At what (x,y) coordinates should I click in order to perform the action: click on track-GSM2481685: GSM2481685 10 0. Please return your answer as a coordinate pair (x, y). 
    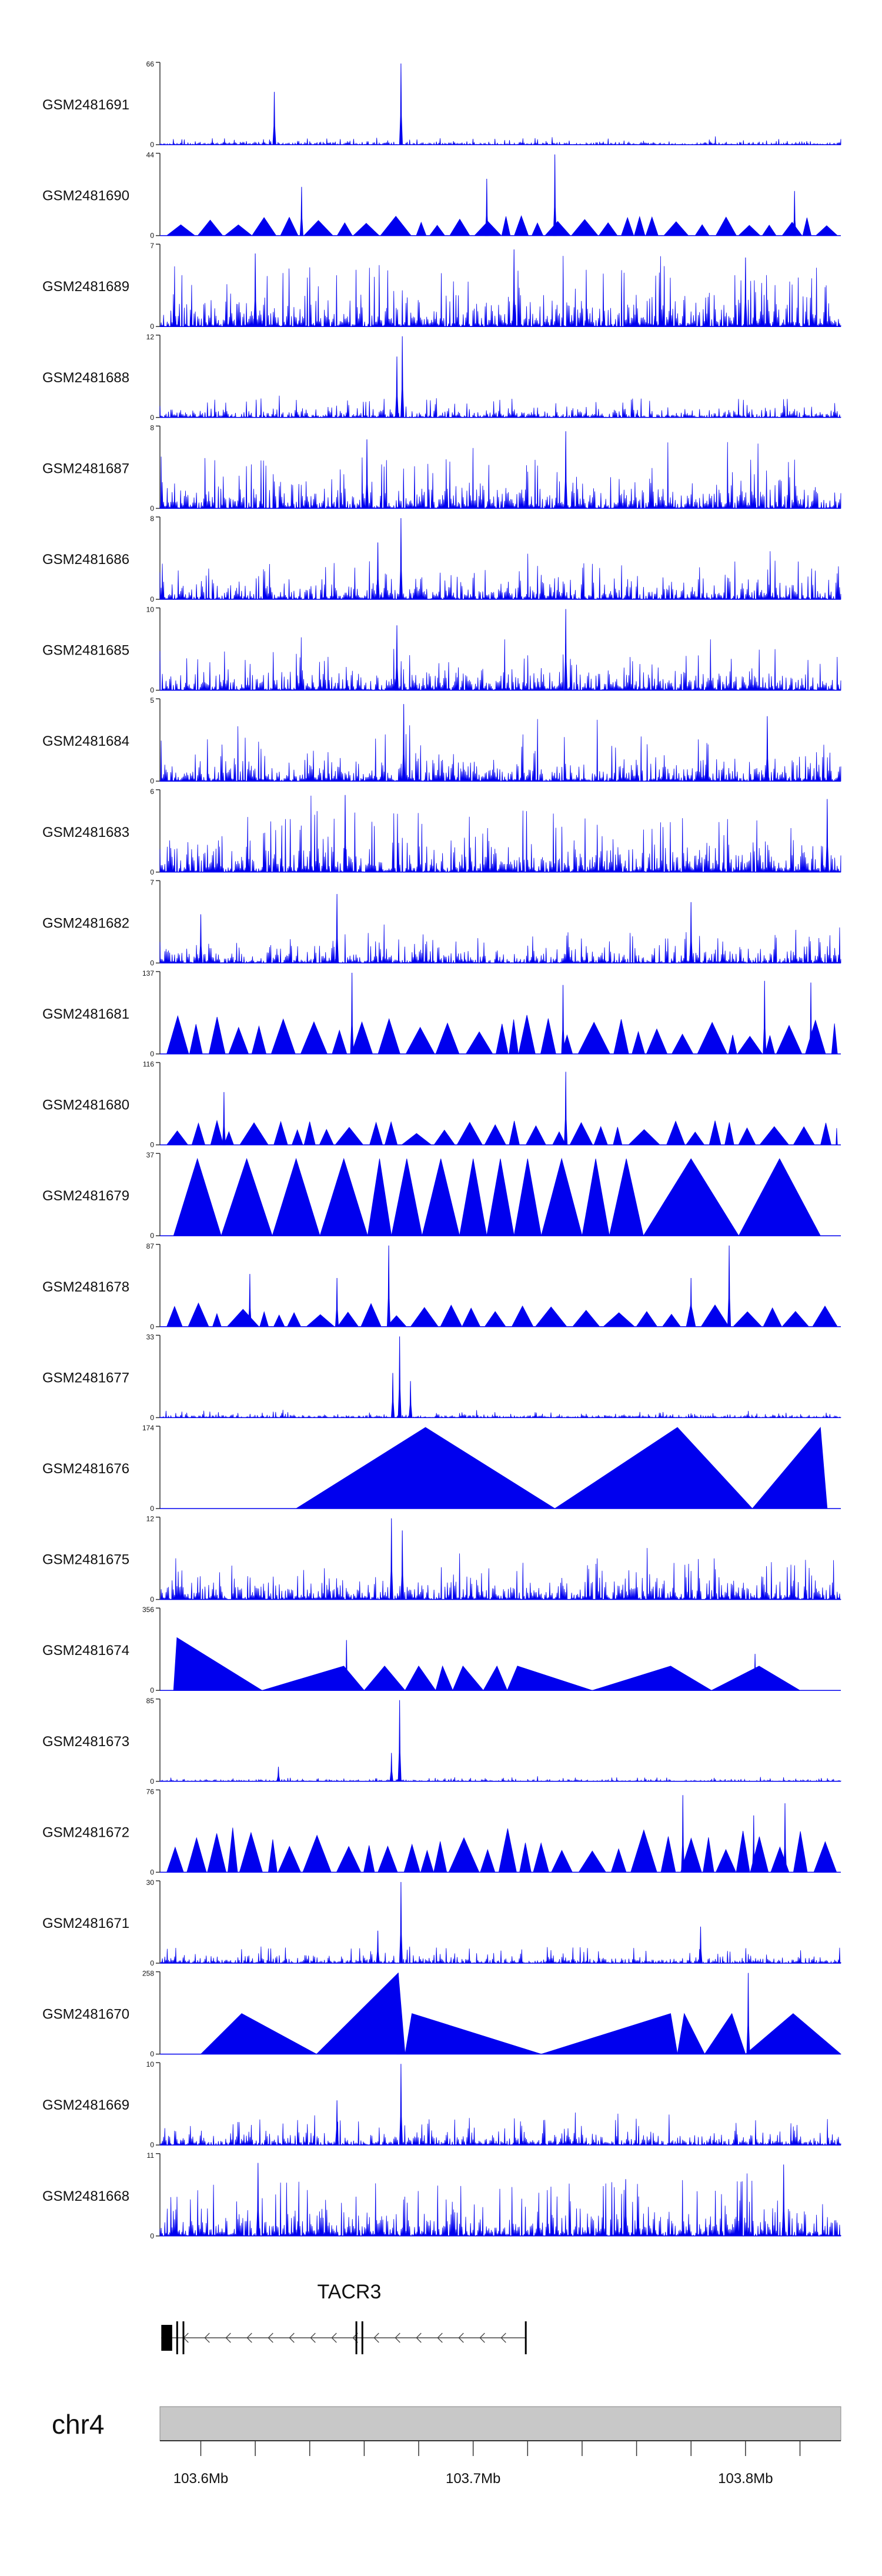
    Looking at the image, I should click on (441, 650).